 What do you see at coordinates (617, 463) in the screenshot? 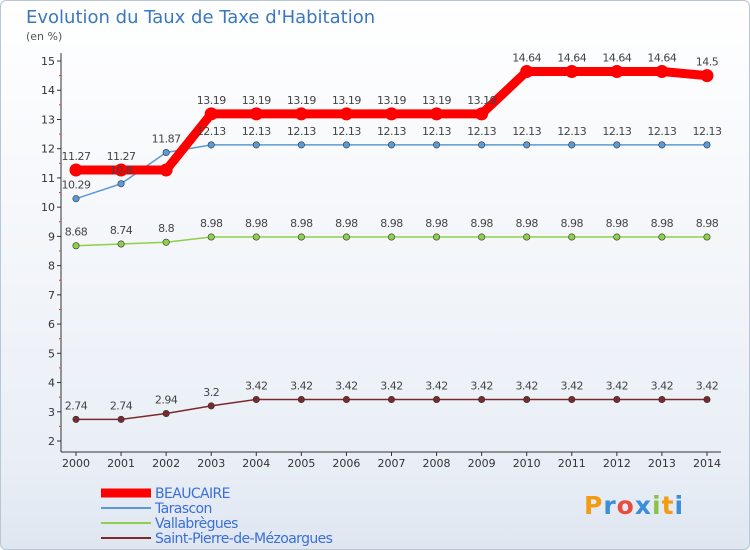
I see `x-tick-label: 2012` at bounding box center [617, 463].